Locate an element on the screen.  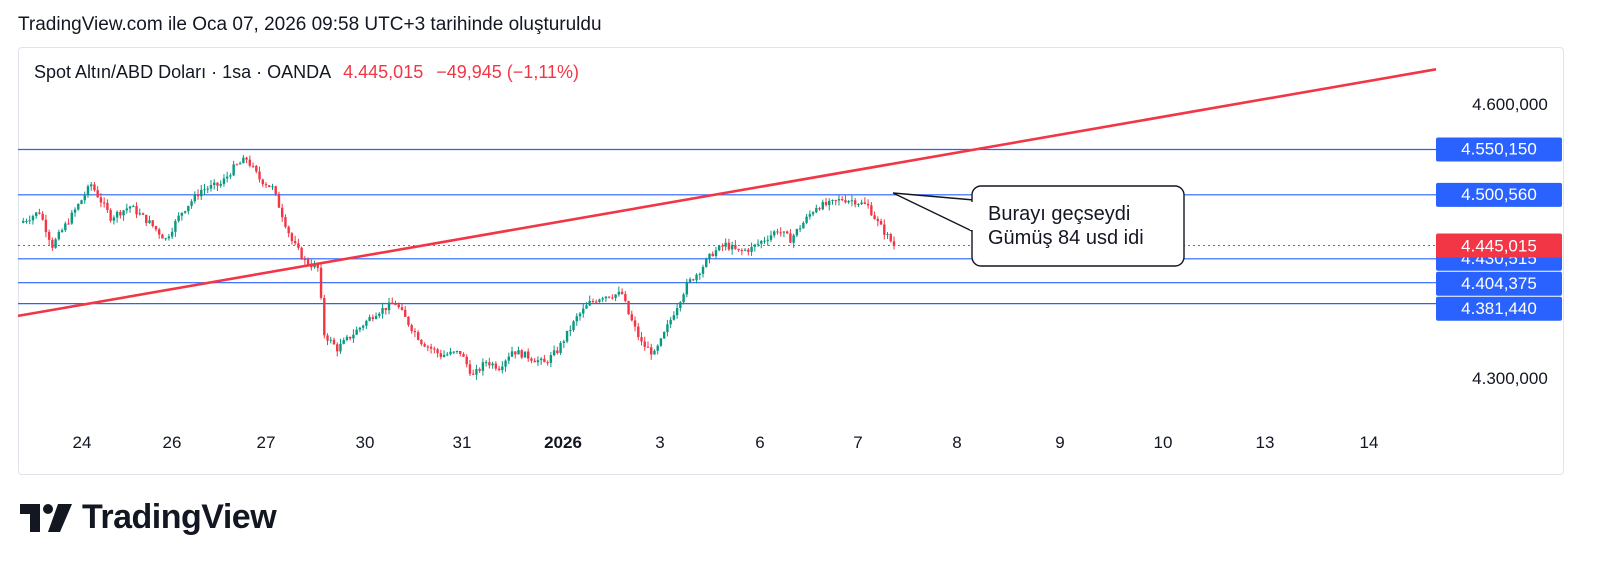
x-axis: 24 26 27 30 31 2026 3 6 7 8 9 10 13 14 is located at coordinates (726, 442).